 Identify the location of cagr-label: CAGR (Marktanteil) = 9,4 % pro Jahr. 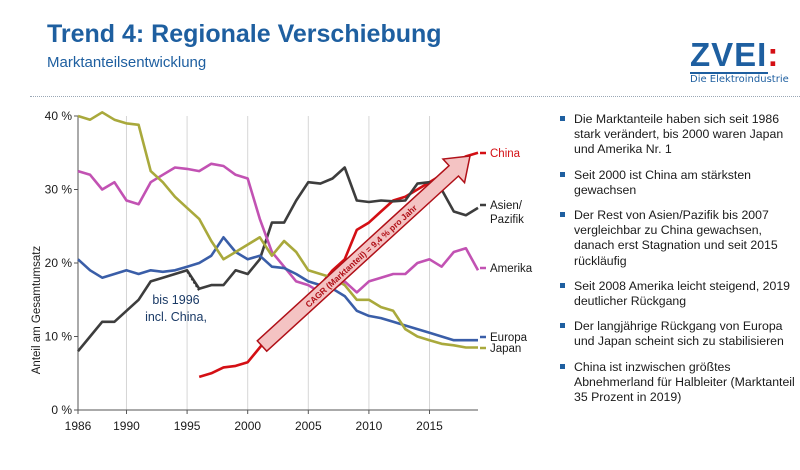
(361, 255).